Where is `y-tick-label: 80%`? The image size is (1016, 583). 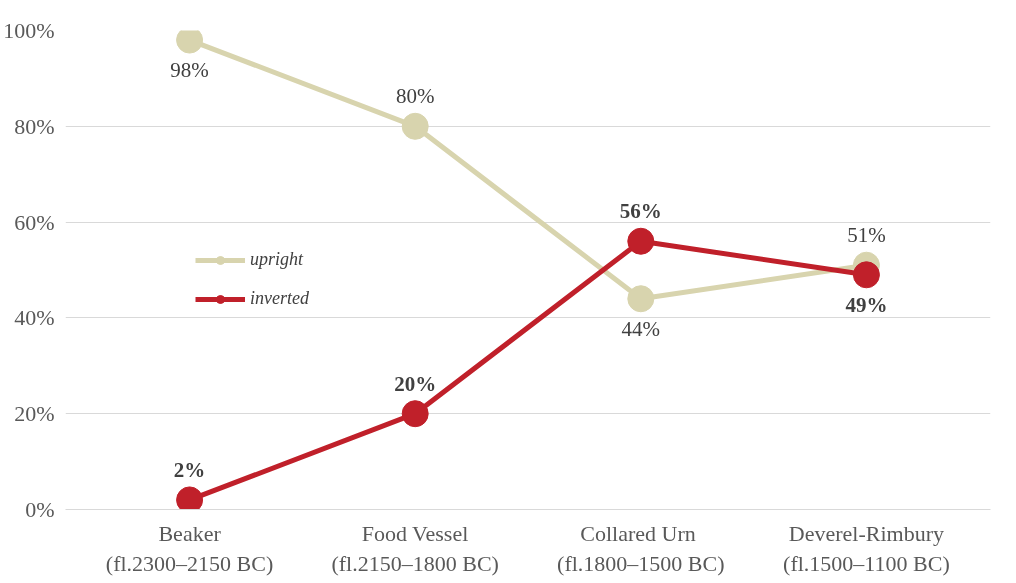 y-tick-label: 80% is located at coordinates (34, 126).